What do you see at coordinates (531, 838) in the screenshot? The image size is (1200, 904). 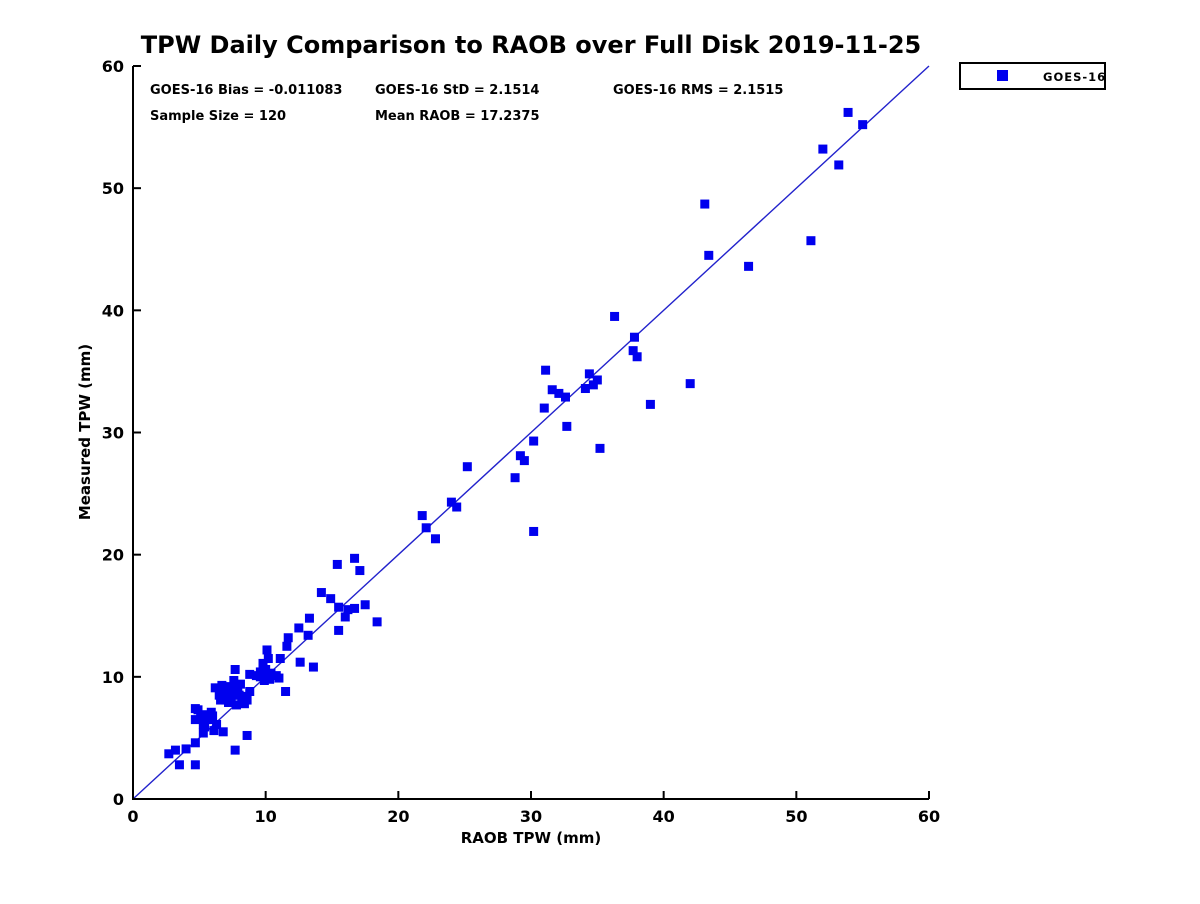 I see `x-axis-label: RAOB TPW (mm)` at bounding box center [531, 838].